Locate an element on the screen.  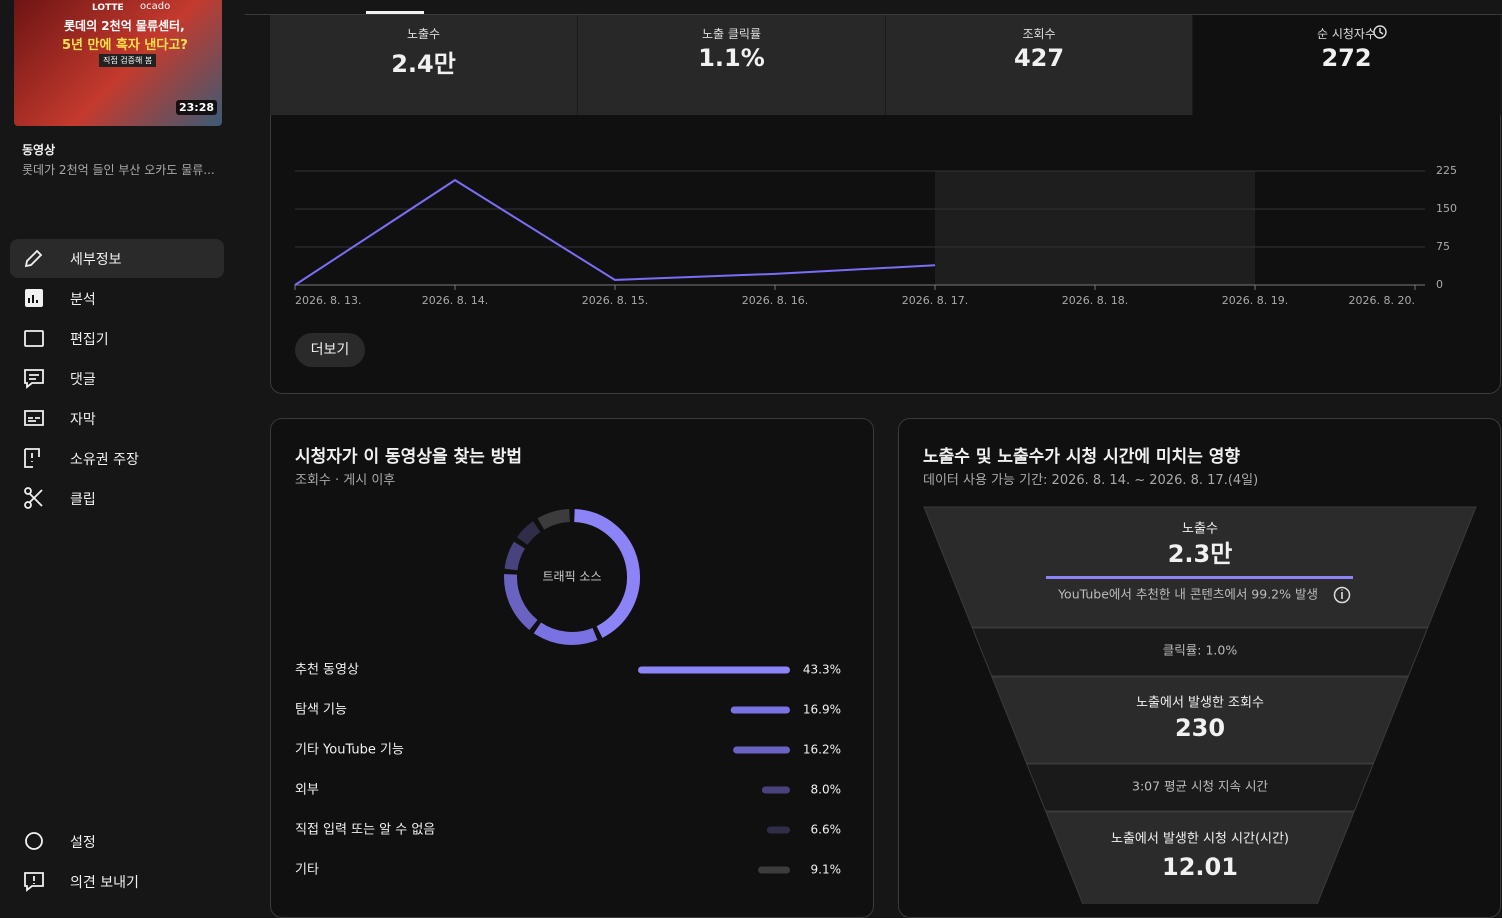
metric-tab: 조회수 427 is located at coordinates (1039, 65).